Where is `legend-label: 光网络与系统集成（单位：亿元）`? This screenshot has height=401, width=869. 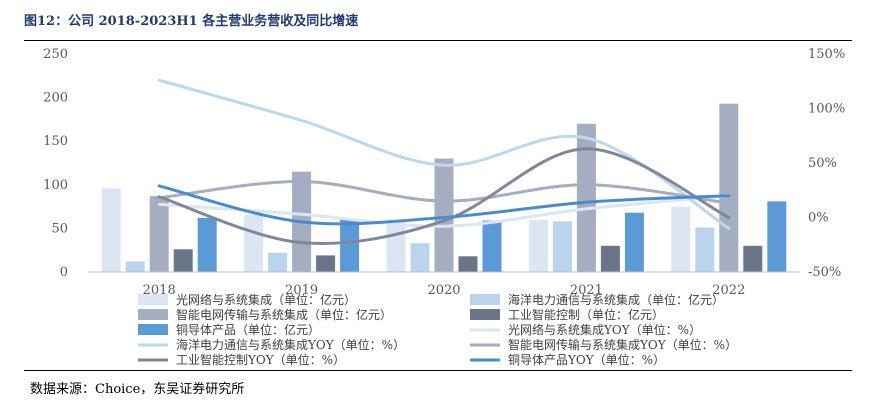
legend-label: 光网络与系统集成（单位：亿元） is located at coordinates (266, 299).